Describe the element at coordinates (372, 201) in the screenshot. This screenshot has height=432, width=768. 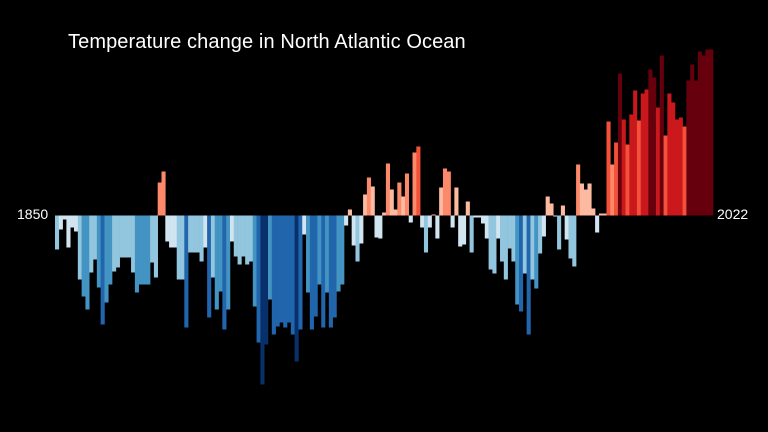
I see `bar-1933` at that location.